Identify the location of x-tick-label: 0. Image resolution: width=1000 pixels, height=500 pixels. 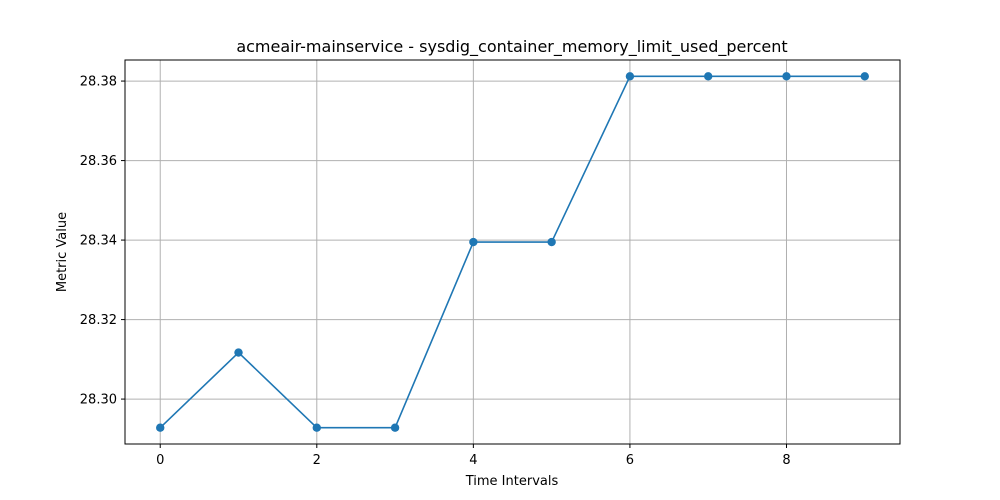
(160, 460).